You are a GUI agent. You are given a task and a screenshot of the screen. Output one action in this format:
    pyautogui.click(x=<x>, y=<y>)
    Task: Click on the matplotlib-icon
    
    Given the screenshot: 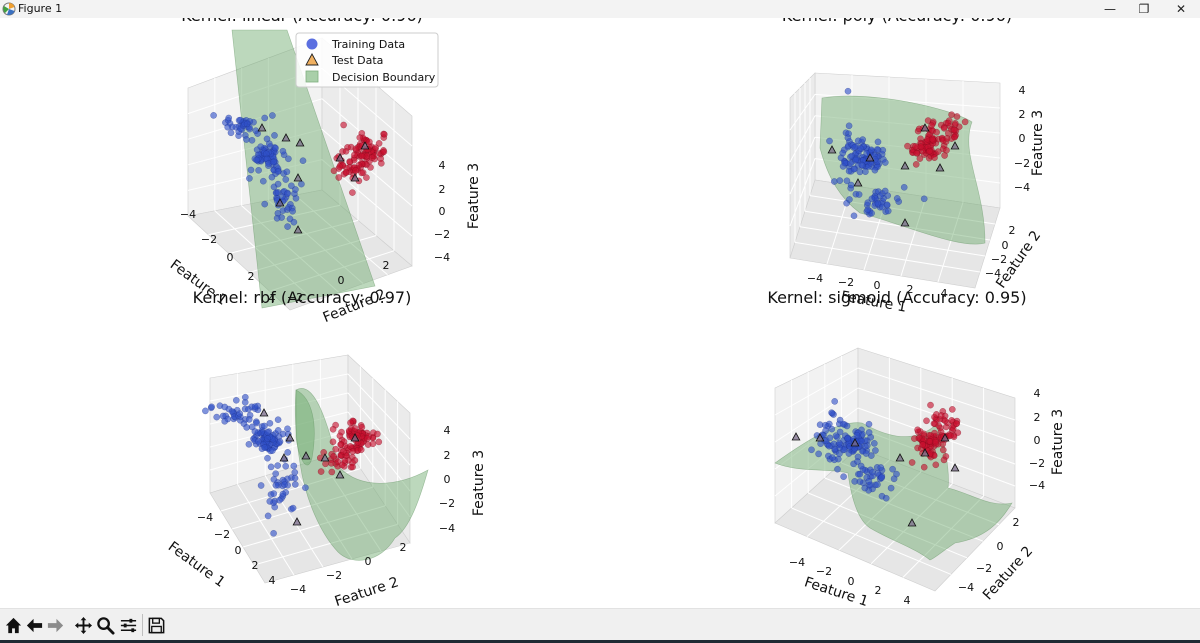 What is the action you would take?
    pyautogui.click(x=9, y=9)
    